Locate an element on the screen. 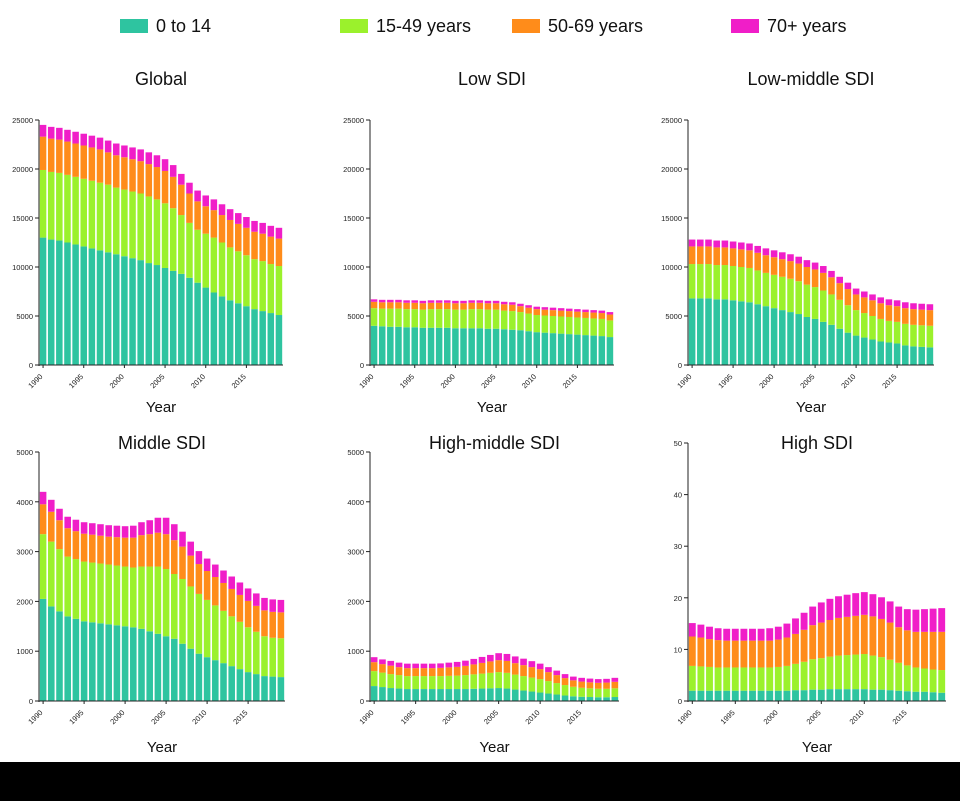 This screenshot has height=801, width=960. legend-swatch is located at coordinates (526, 26).